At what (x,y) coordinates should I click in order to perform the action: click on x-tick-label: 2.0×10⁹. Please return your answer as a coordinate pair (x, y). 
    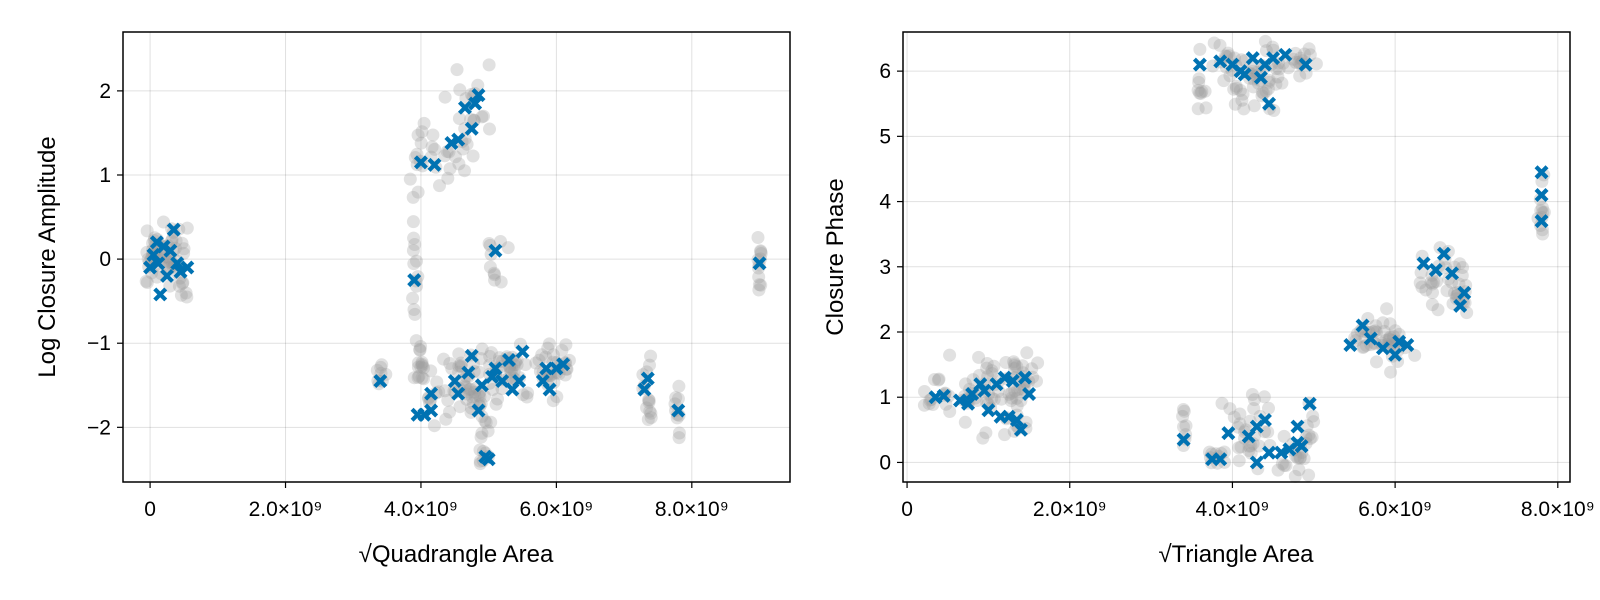
    Looking at the image, I should click on (1070, 509).